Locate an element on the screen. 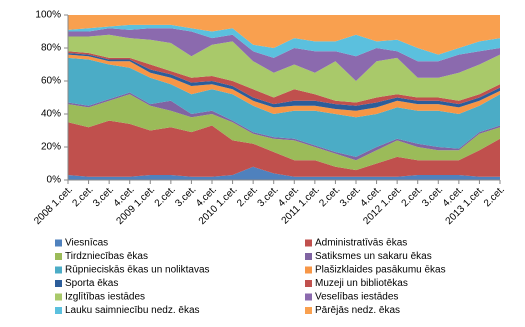 The height and width of the screenshot is (327, 525). legend-label: Veselības iestādes is located at coordinates (356, 297).